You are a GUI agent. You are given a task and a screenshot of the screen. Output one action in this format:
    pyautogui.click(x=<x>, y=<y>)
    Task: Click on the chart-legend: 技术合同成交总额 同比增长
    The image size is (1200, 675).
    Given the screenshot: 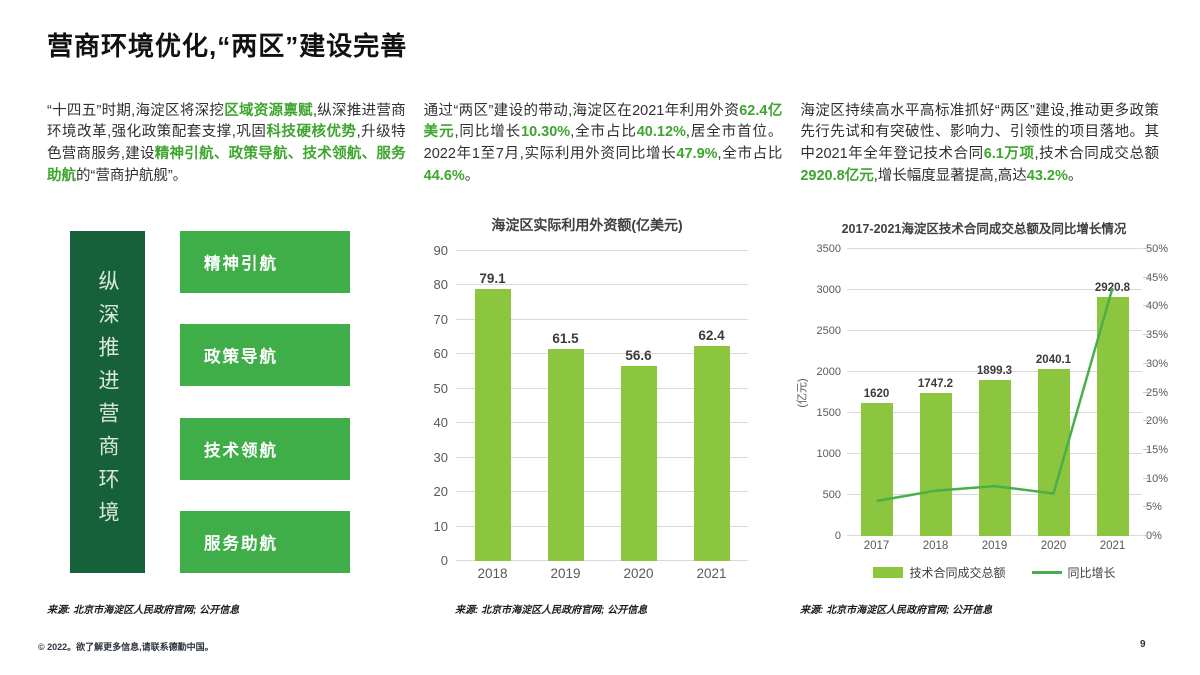 What is the action you would take?
    pyautogui.click(x=994, y=572)
    